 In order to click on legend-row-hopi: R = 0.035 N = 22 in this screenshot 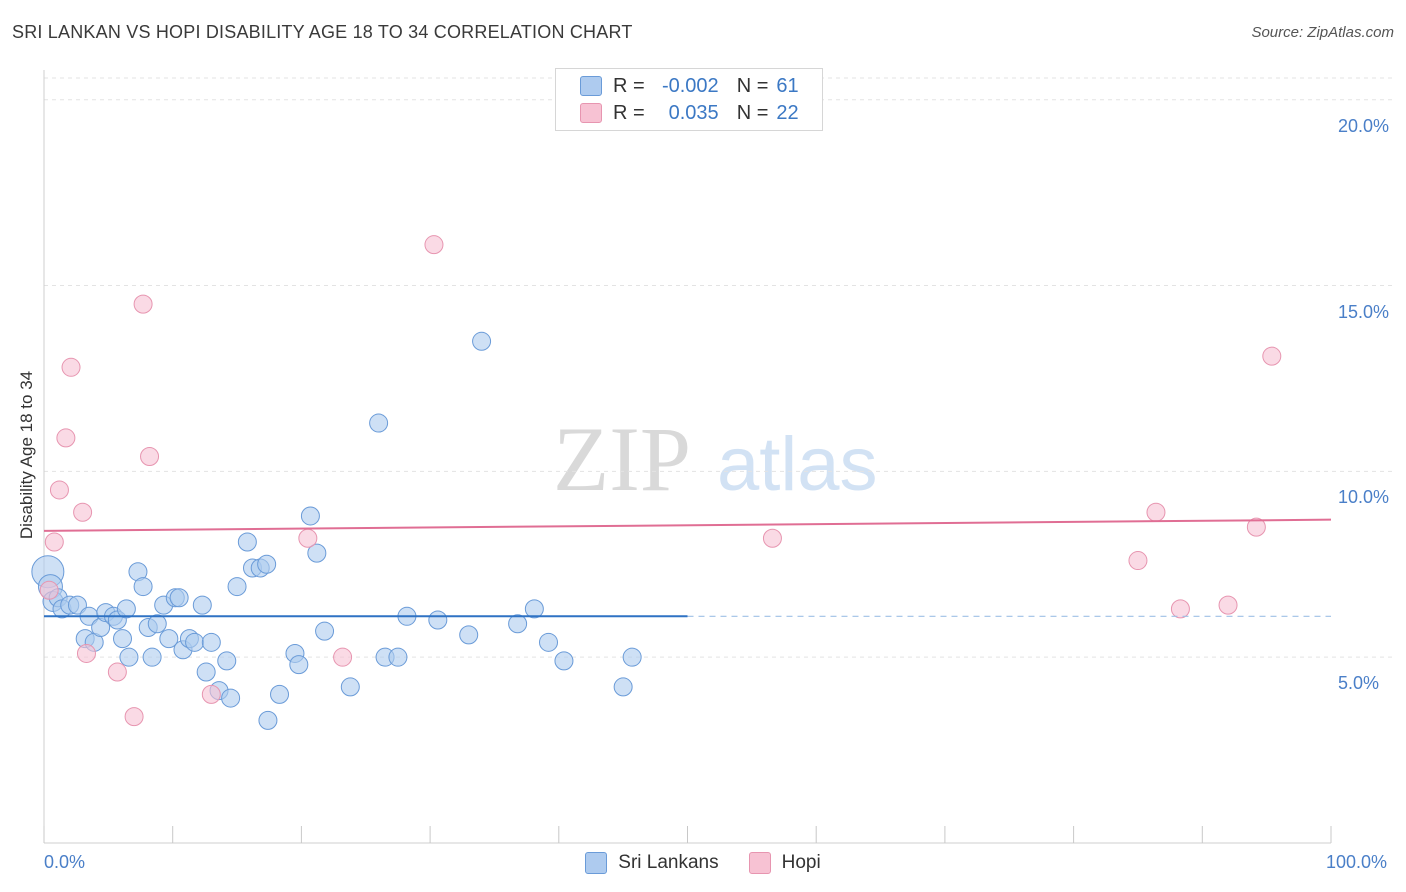, I will do `click(689, 113)`.